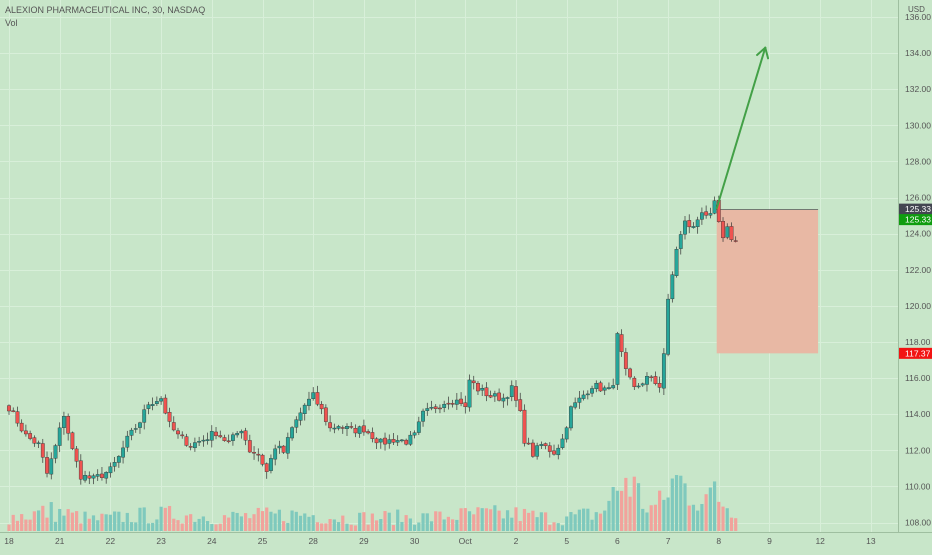  Describe the element at coordinates (918, 378) in the screenshot. I see `price-tick-label: 116.00` at that location.